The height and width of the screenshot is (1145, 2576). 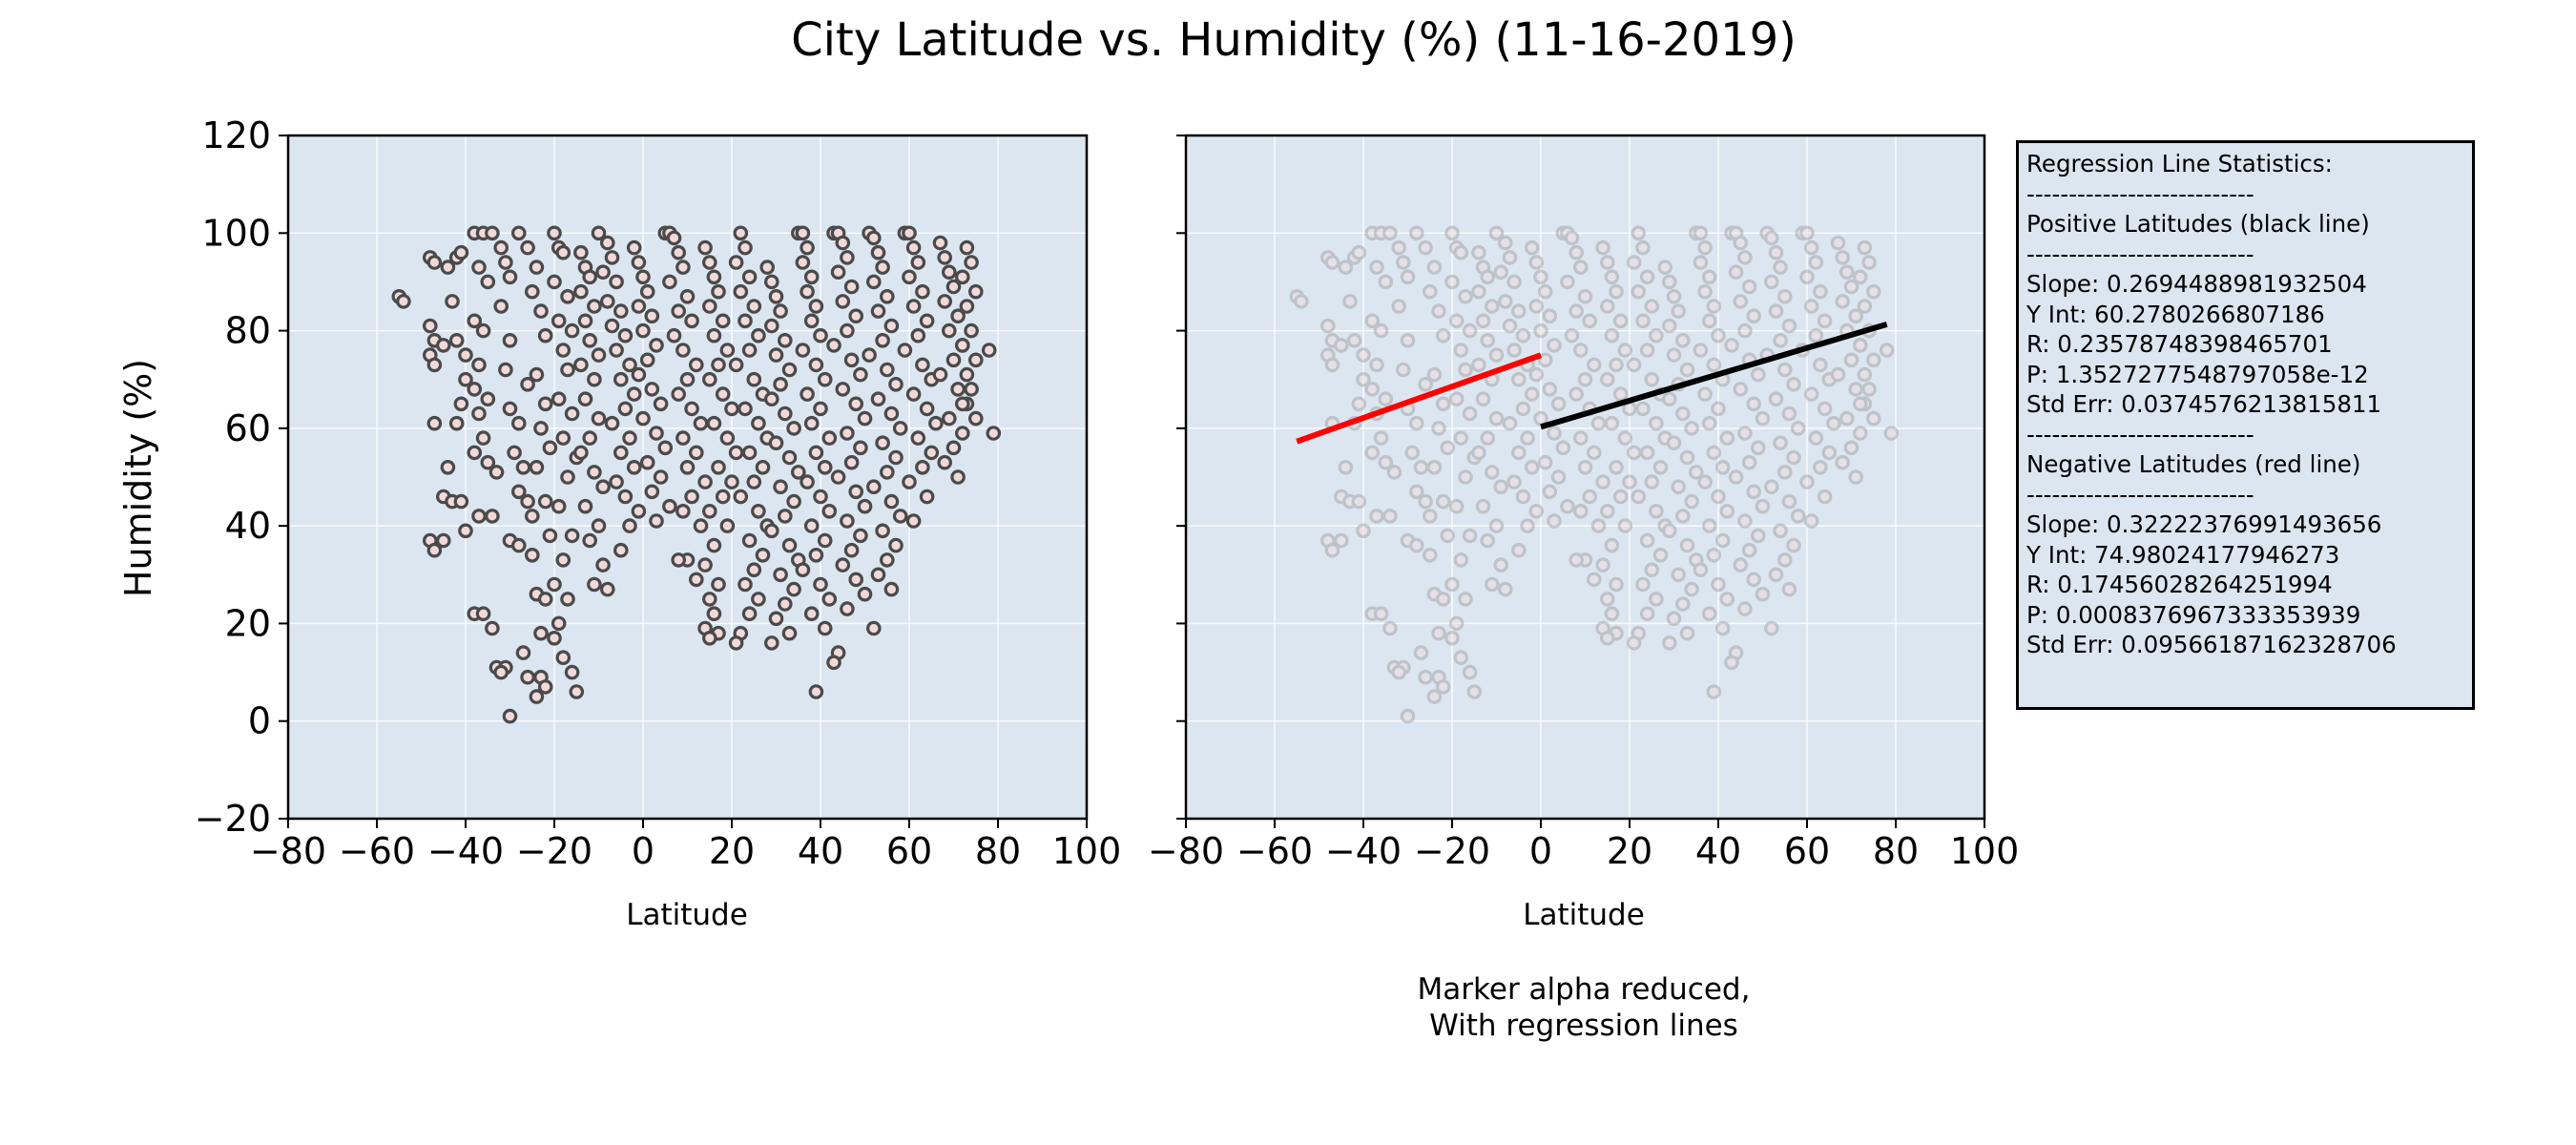 I want to click on y-tick-label: 0, so click(x=259, y=721).